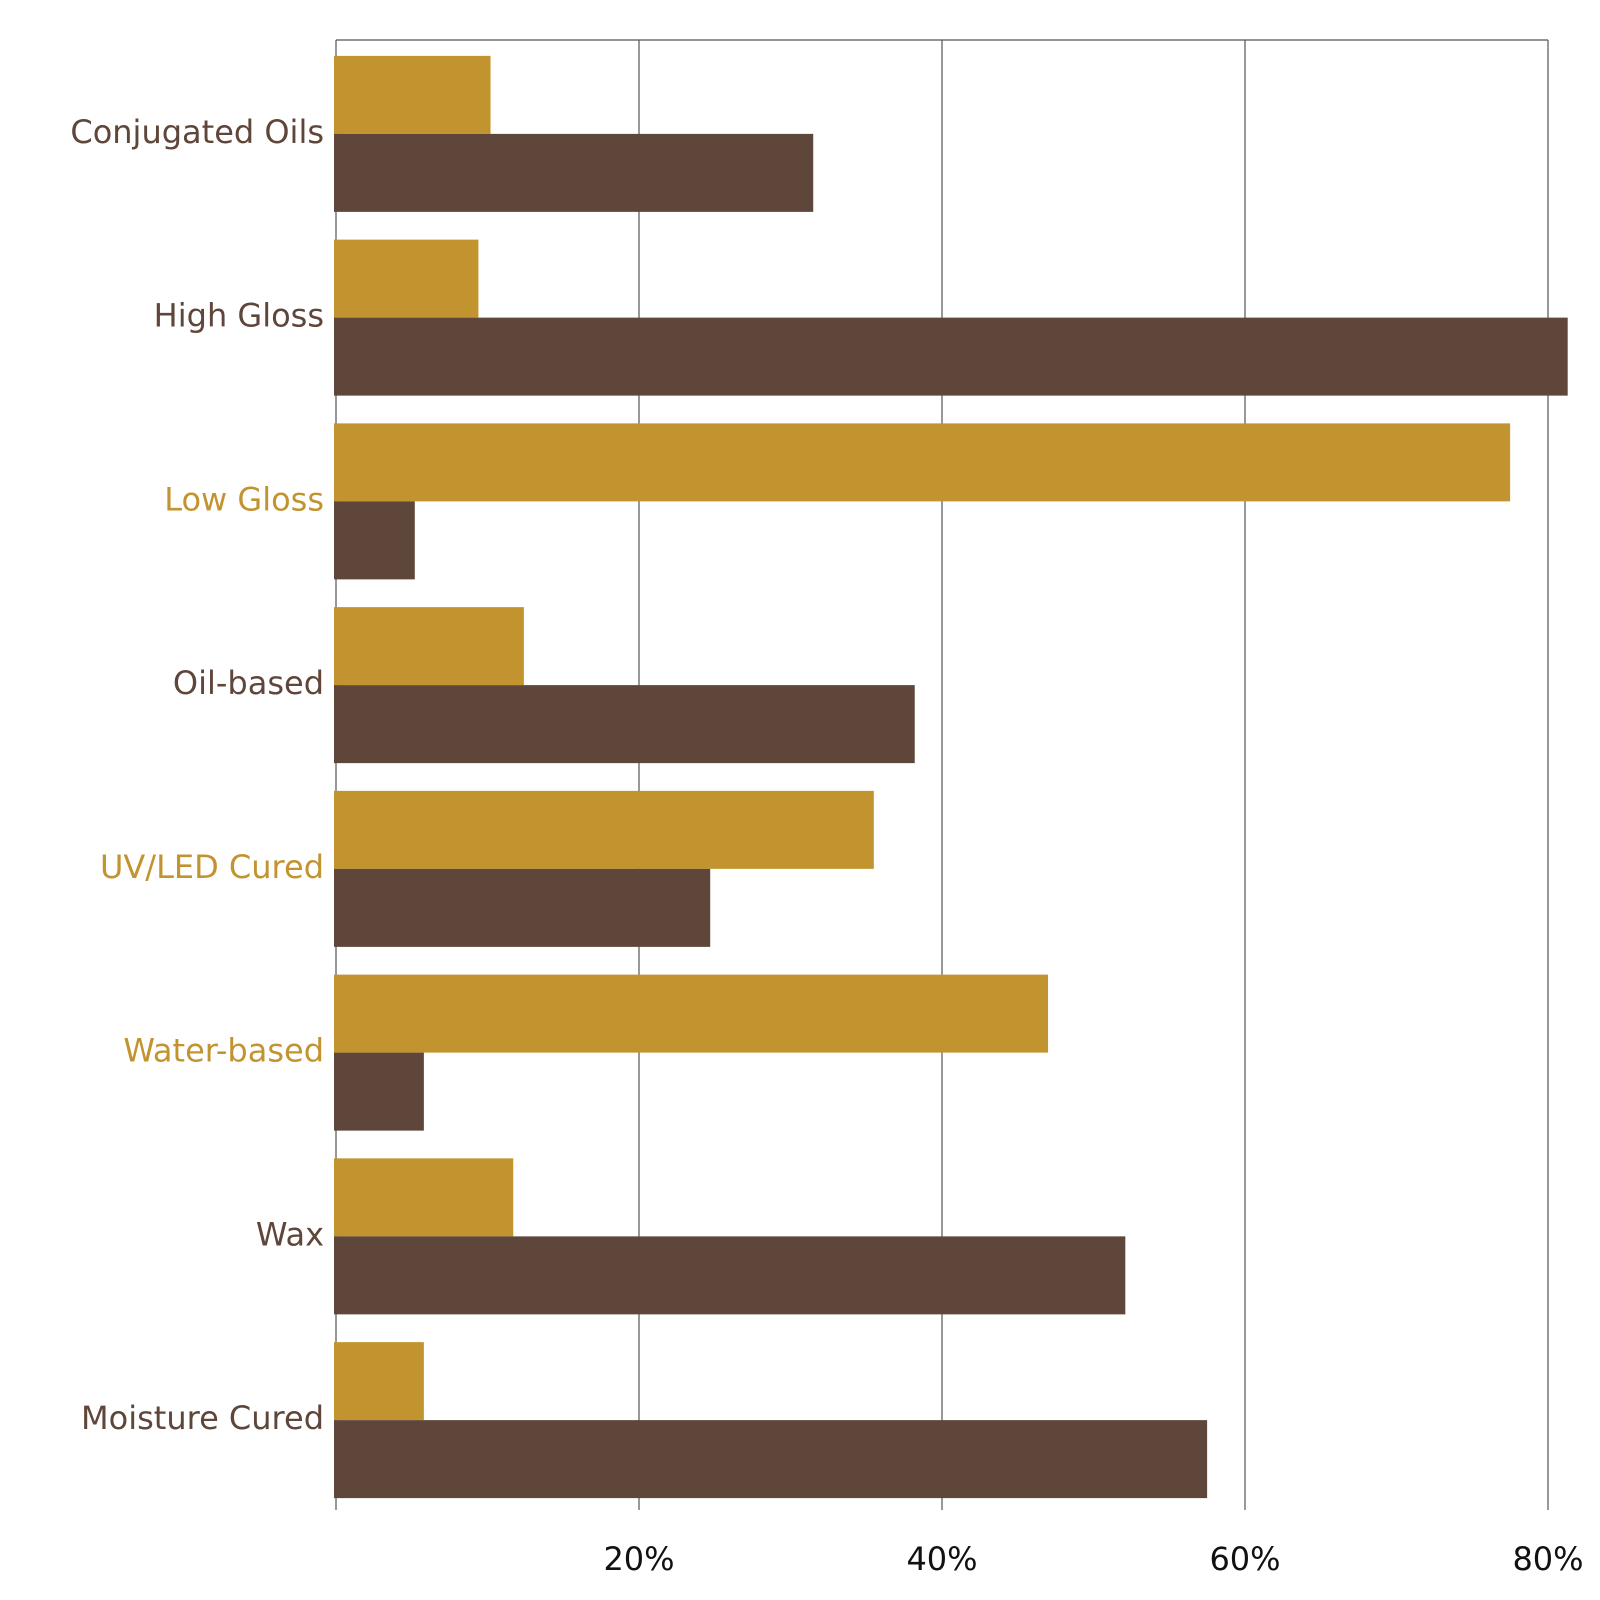 The height and width of the screenshot is (1600, 1600). Describe the element at coordinates (1244, 1559) in the screenshot. I see `x-tick-label: 60%` at that location.